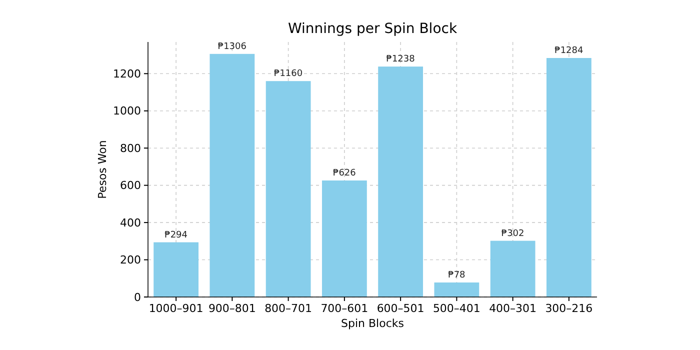 This screenshot has height=350, width=700. I want to click on data-label: ₱78, so click(457, 275).